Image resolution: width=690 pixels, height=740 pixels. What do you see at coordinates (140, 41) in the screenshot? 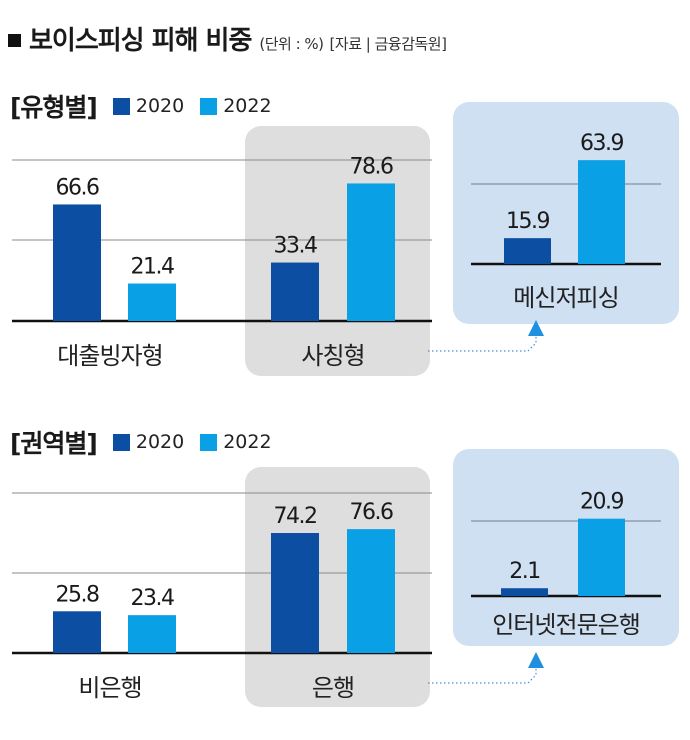
I see `chart-title: 보이스피싱 피해 비중` at bounding box center [140, 41].